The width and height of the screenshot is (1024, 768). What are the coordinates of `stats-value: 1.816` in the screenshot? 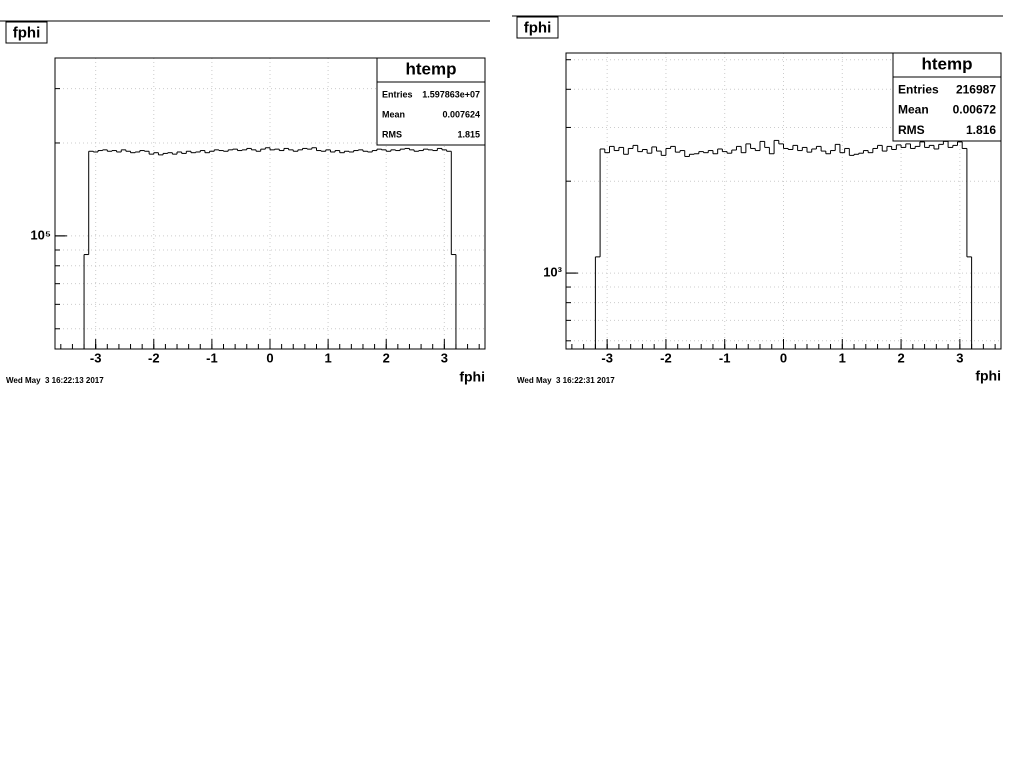 It's located at (981, 130).